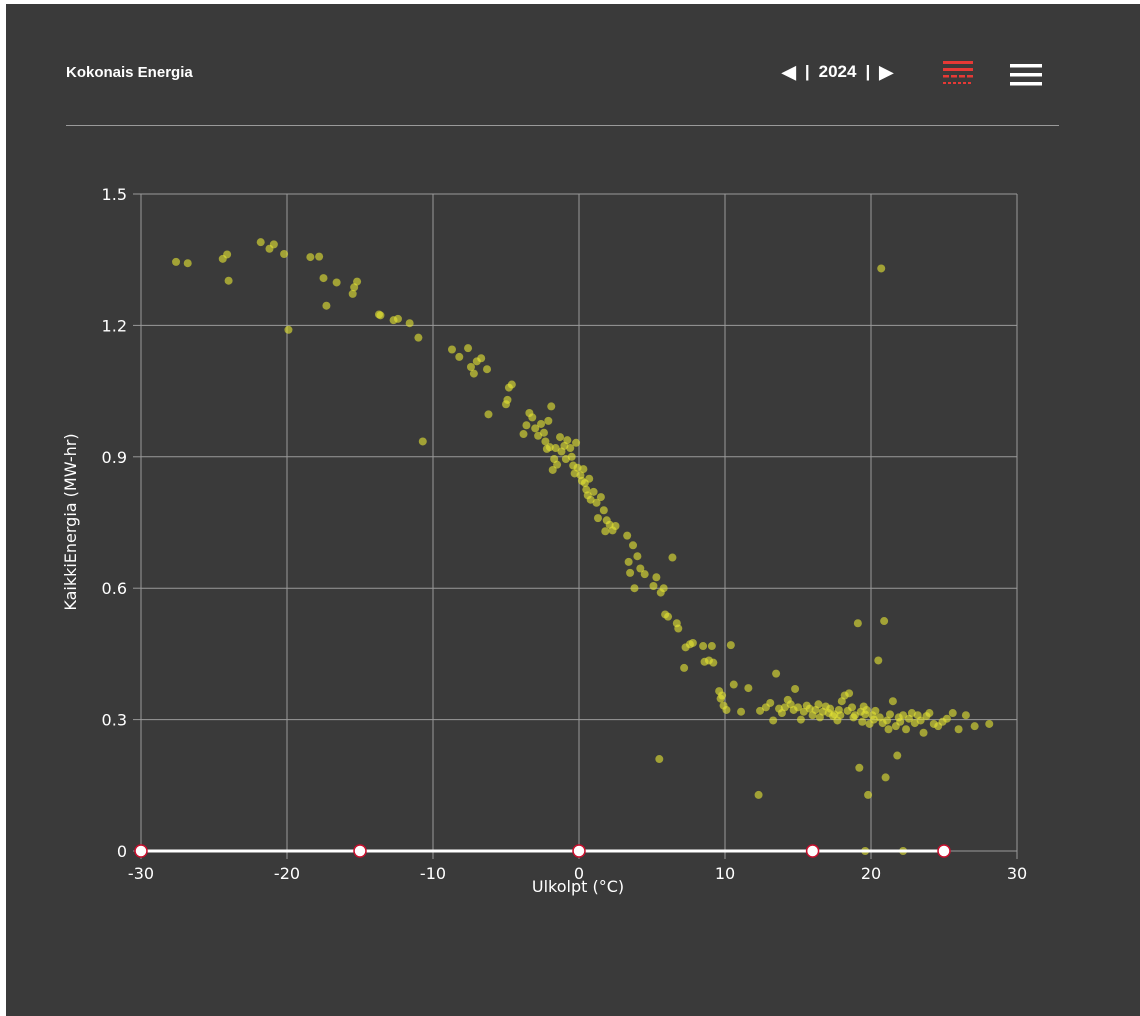 The height and width of the screenshot is (1016, 1140). What do you see at coordinates (542, 851) in the screenshot?
I see `range-slider` at bounding box center [542, 851].